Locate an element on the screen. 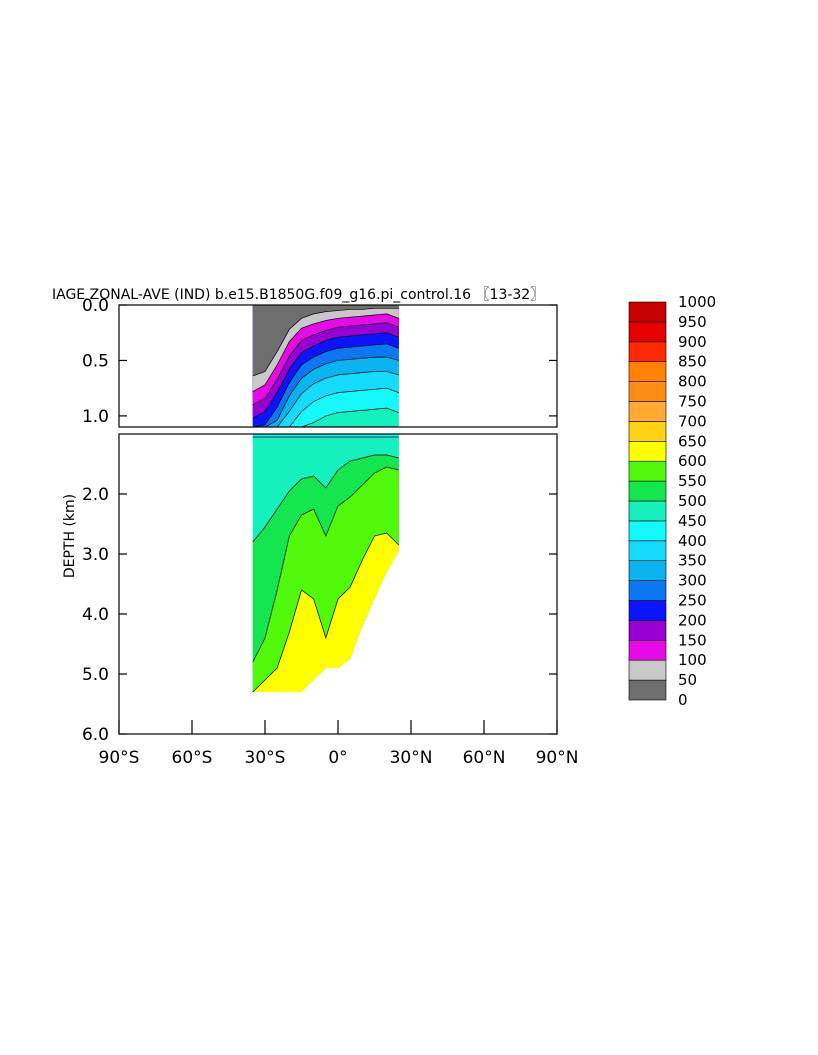 This screenshot has width=818, height=1055. y-tick-label: 0.5 is located at coordinates (95, 361).